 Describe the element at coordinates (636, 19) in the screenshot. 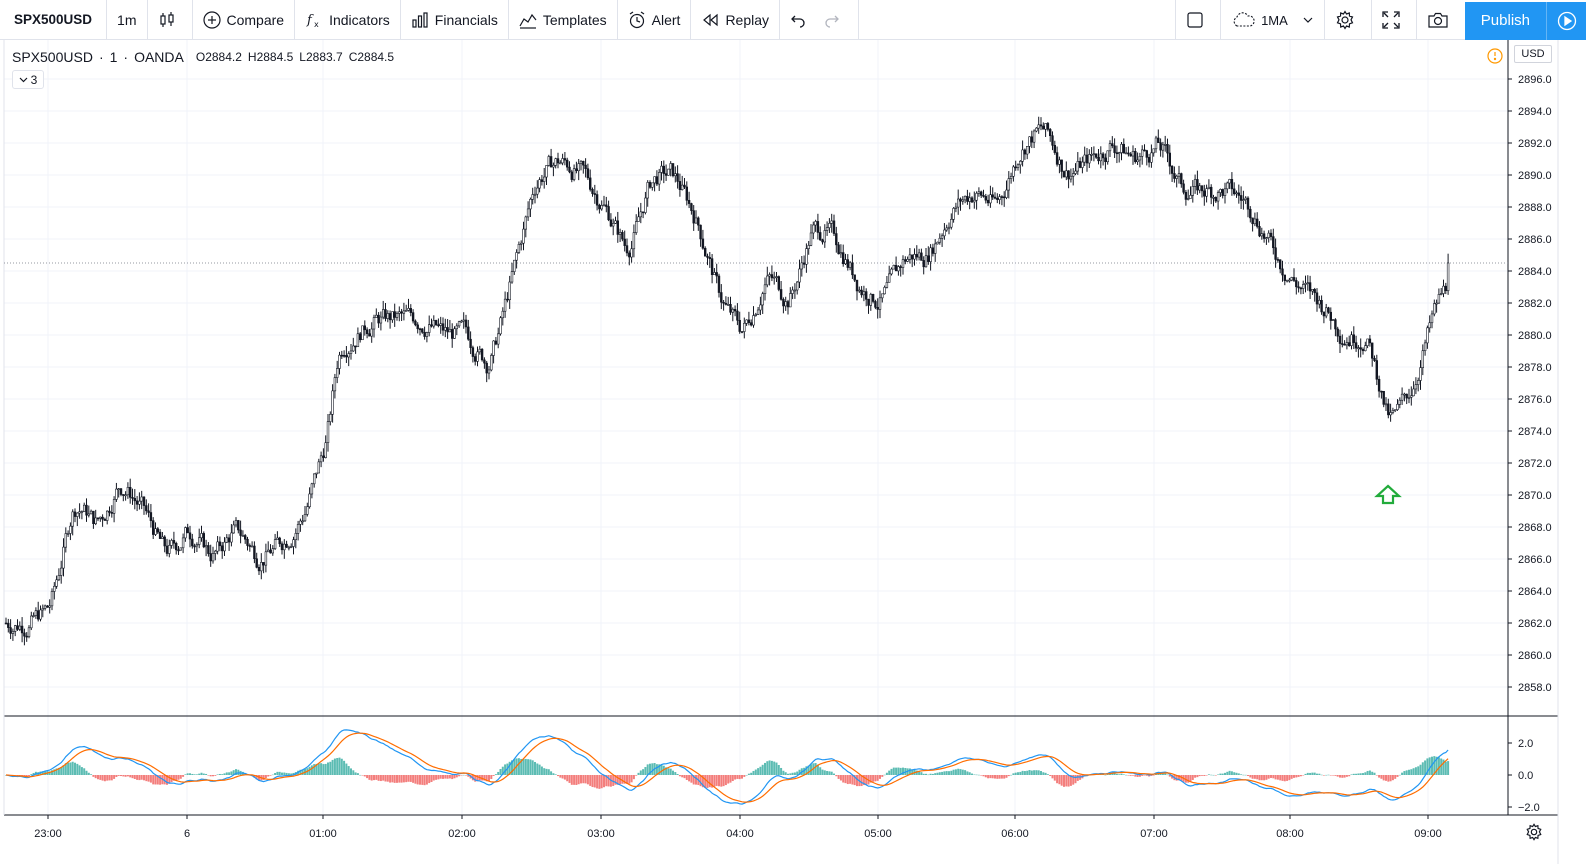

I see `alarm-clock-icon` at that location.